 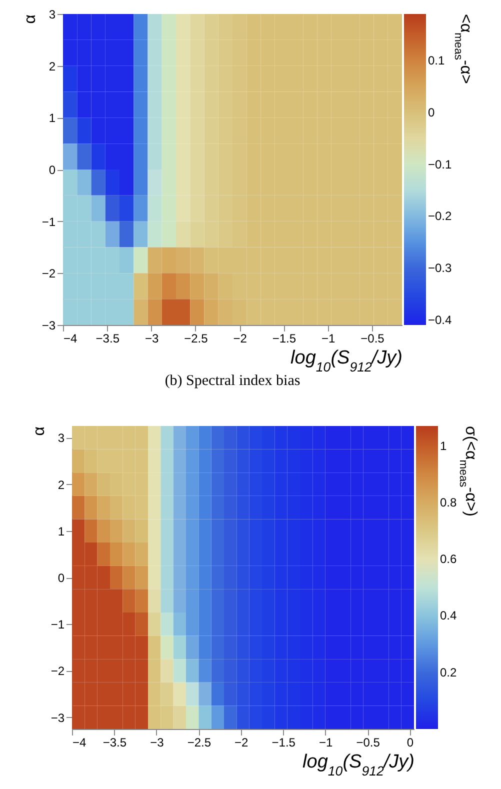 I want to click on text: (b) Spectral index bias, so click(x=232, y=381).